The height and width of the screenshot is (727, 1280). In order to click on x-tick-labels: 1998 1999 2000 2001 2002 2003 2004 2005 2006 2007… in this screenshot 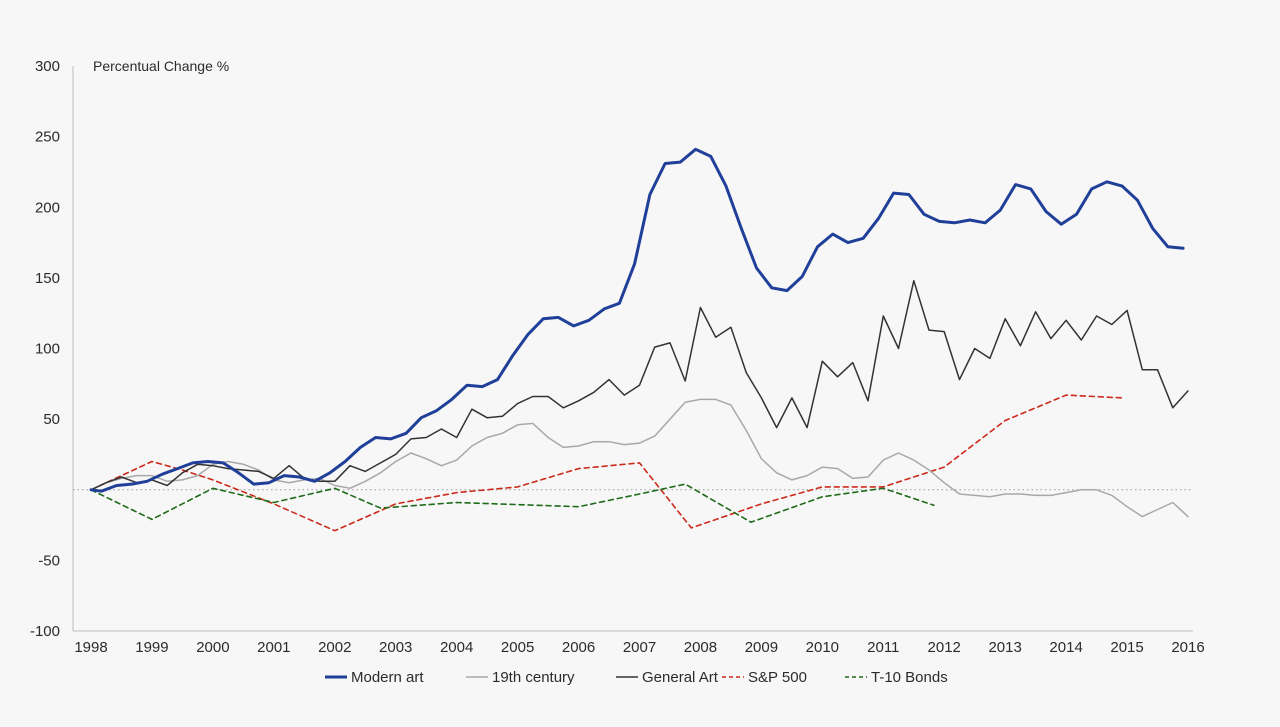, I will do `click(639, 647)`.